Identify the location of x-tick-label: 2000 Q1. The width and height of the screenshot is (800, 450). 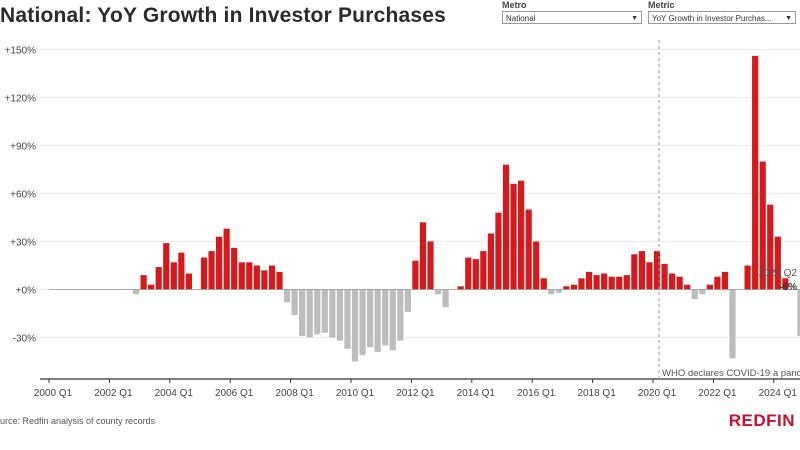
(53, 393).